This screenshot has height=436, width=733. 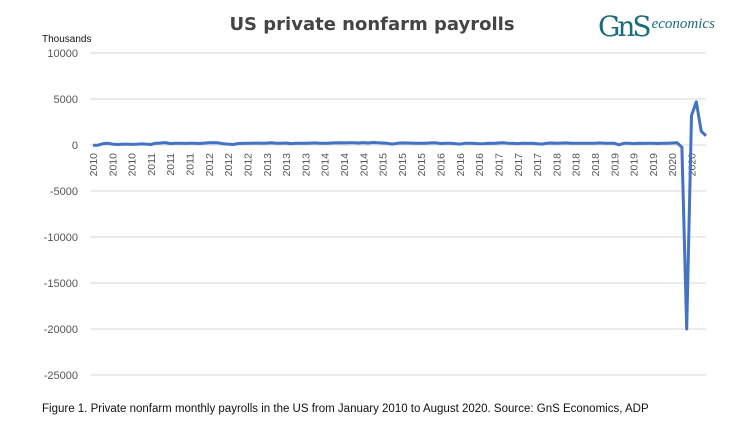 What do you see at coordinates (61, 376) in the screenshot?
I see `y-tick-label: -25000` at bounding box center [61, 376].